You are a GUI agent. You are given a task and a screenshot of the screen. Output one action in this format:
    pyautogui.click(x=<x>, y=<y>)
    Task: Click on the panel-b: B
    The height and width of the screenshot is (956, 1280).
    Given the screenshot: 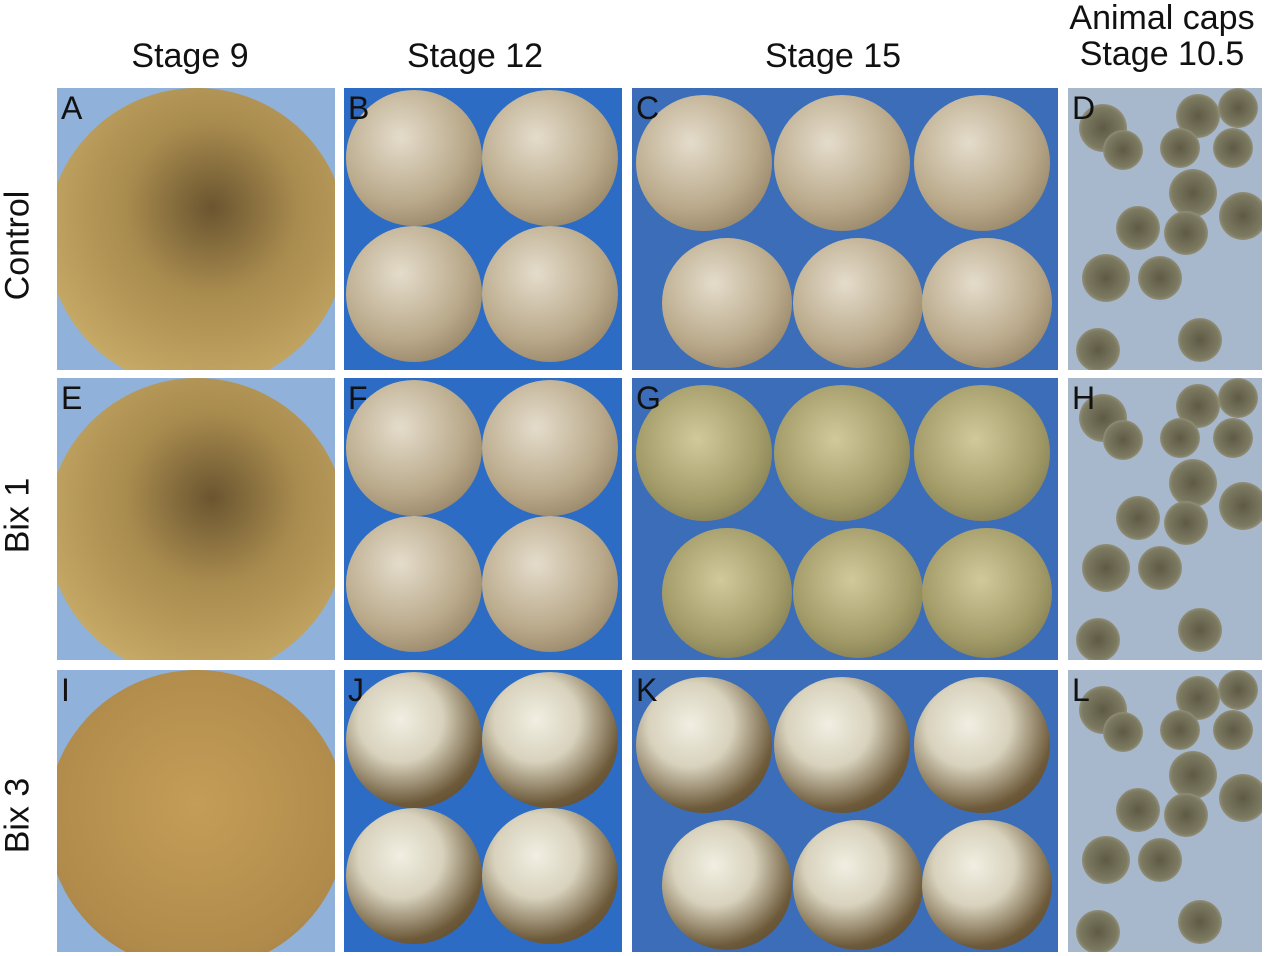 What is the action you would take?
    pyautogui.click(x=483, y=229)
    